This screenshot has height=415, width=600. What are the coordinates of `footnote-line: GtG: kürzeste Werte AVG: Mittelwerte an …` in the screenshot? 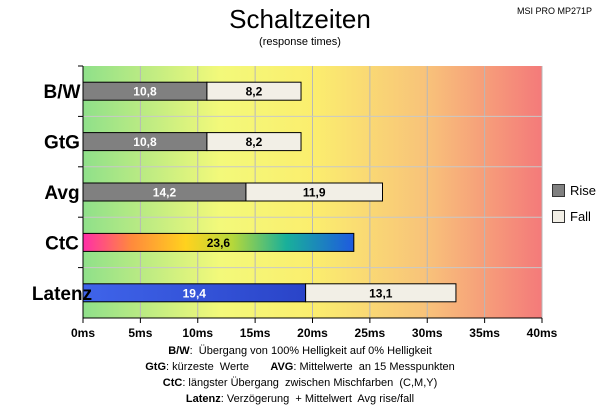 It's located at (300, 367).